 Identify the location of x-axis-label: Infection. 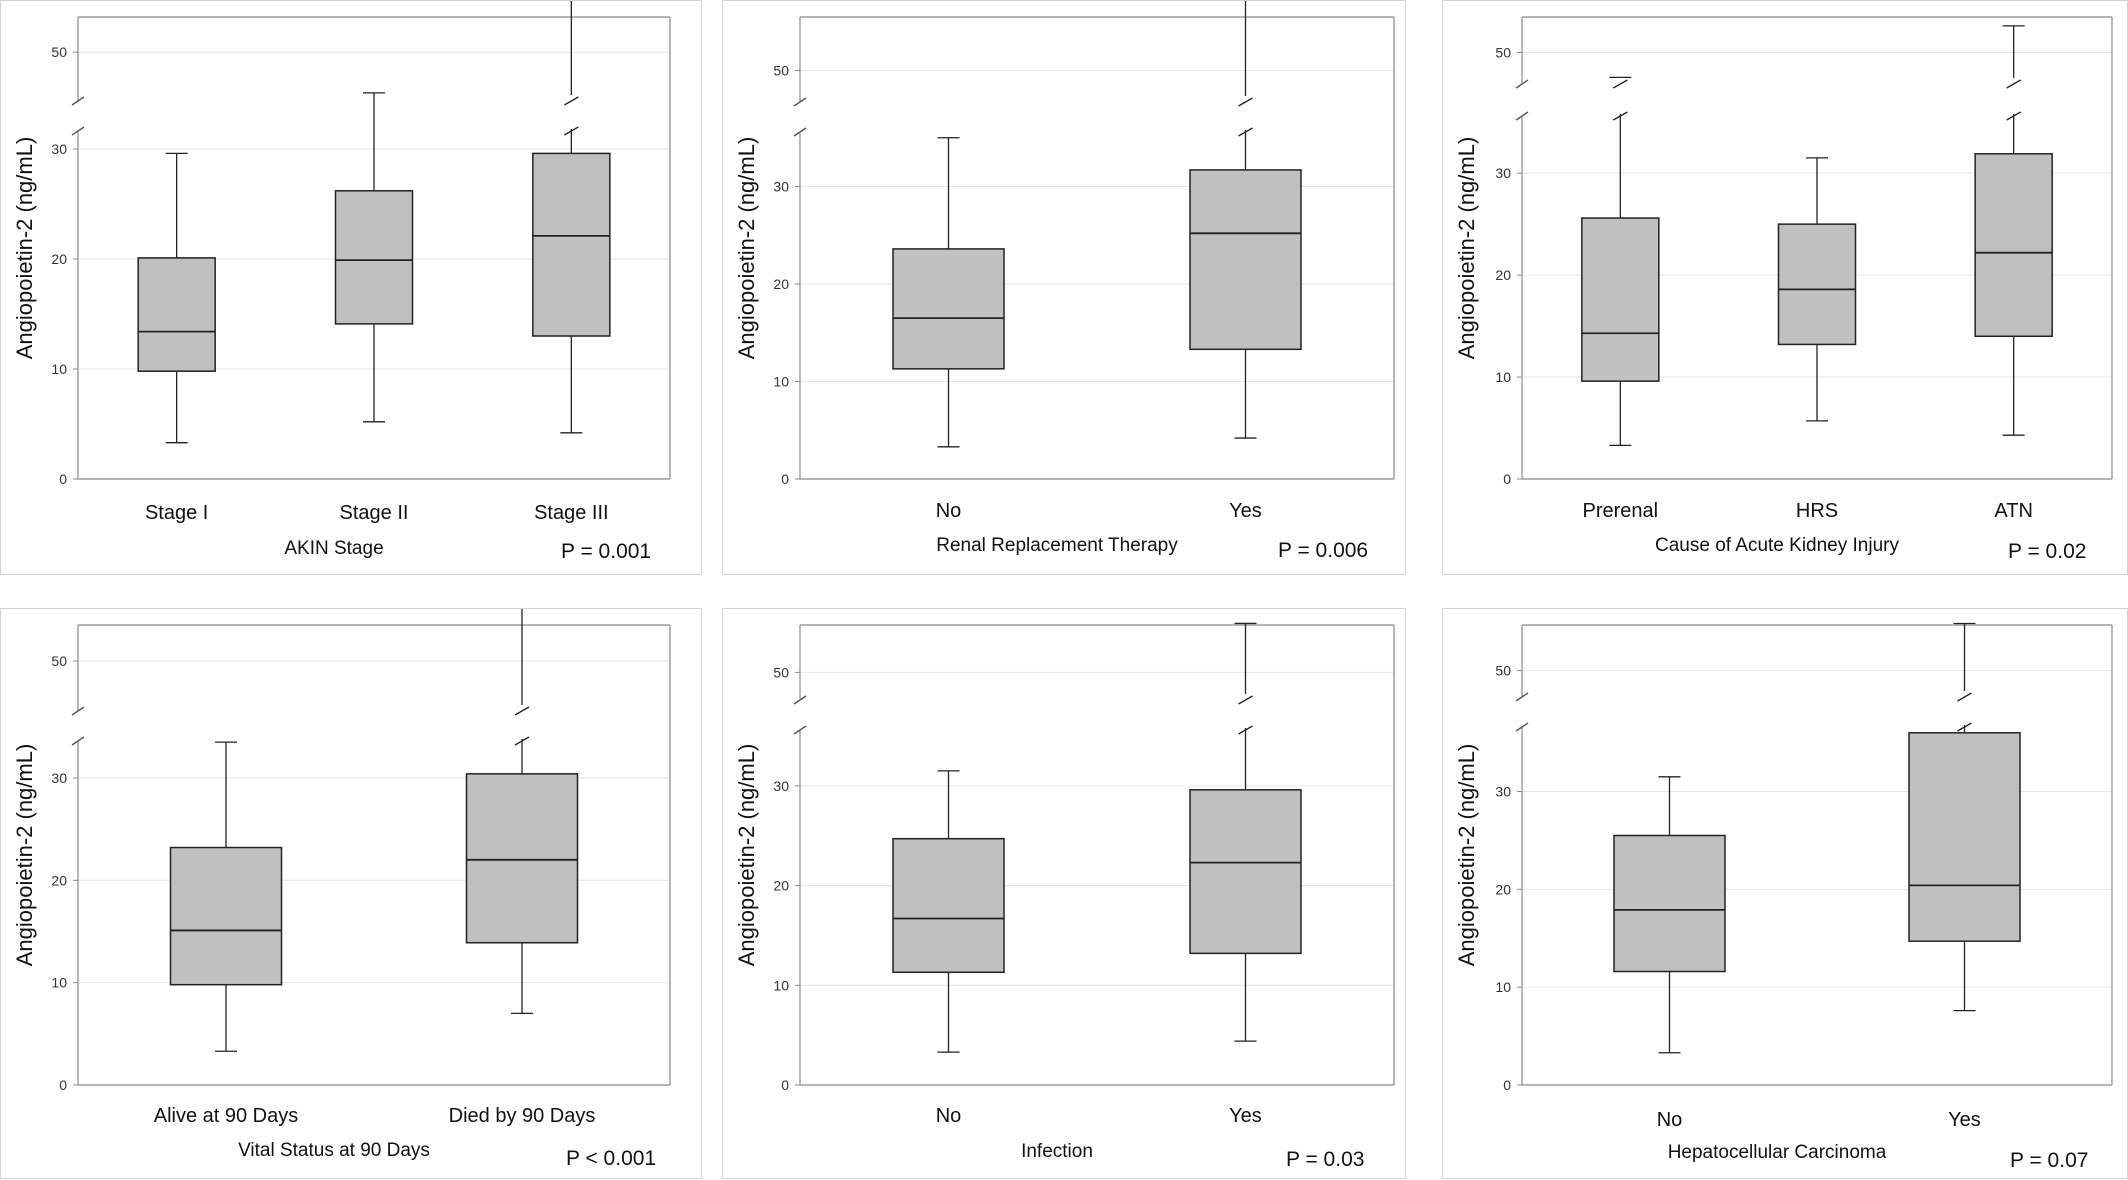
(1057, 1151).